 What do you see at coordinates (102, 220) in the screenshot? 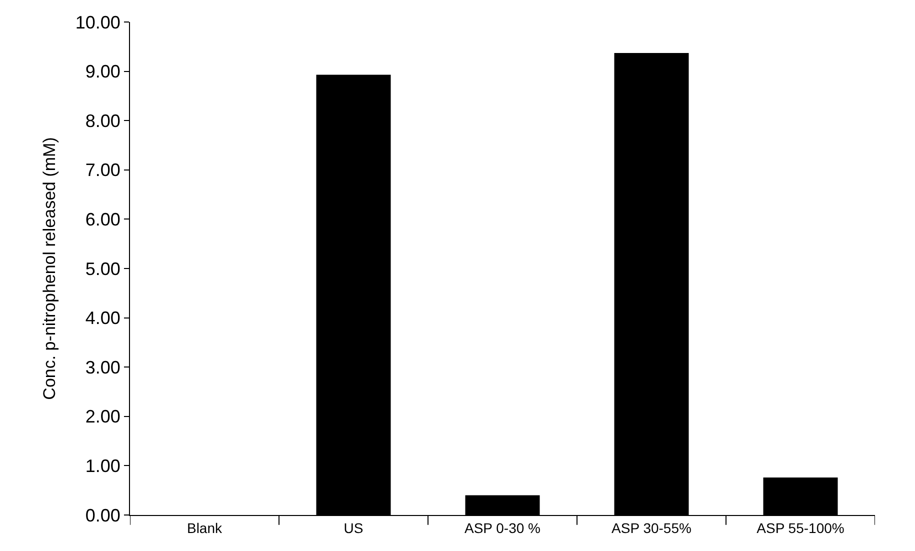
I see `y-tick-label: 6.00` at bounding box center [102, 220].